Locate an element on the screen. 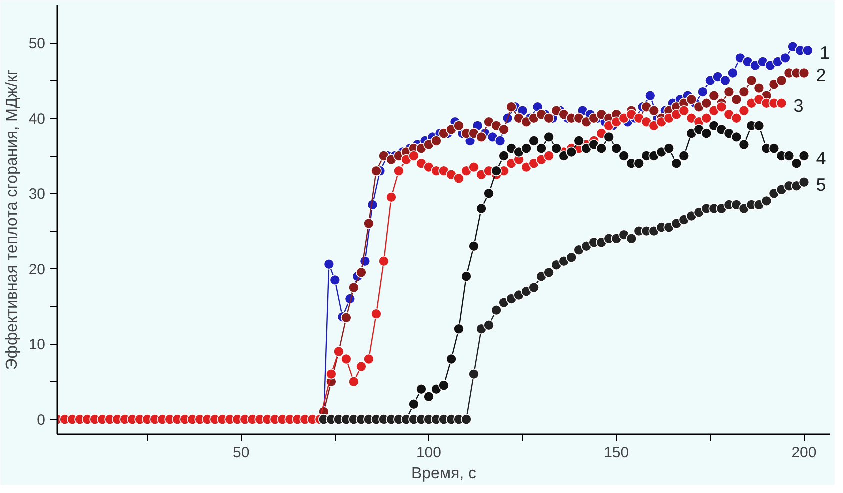 Image resolution: width=843 pixels, height=493 pixels. series-label: 1 is located at coordinates (825, 53).